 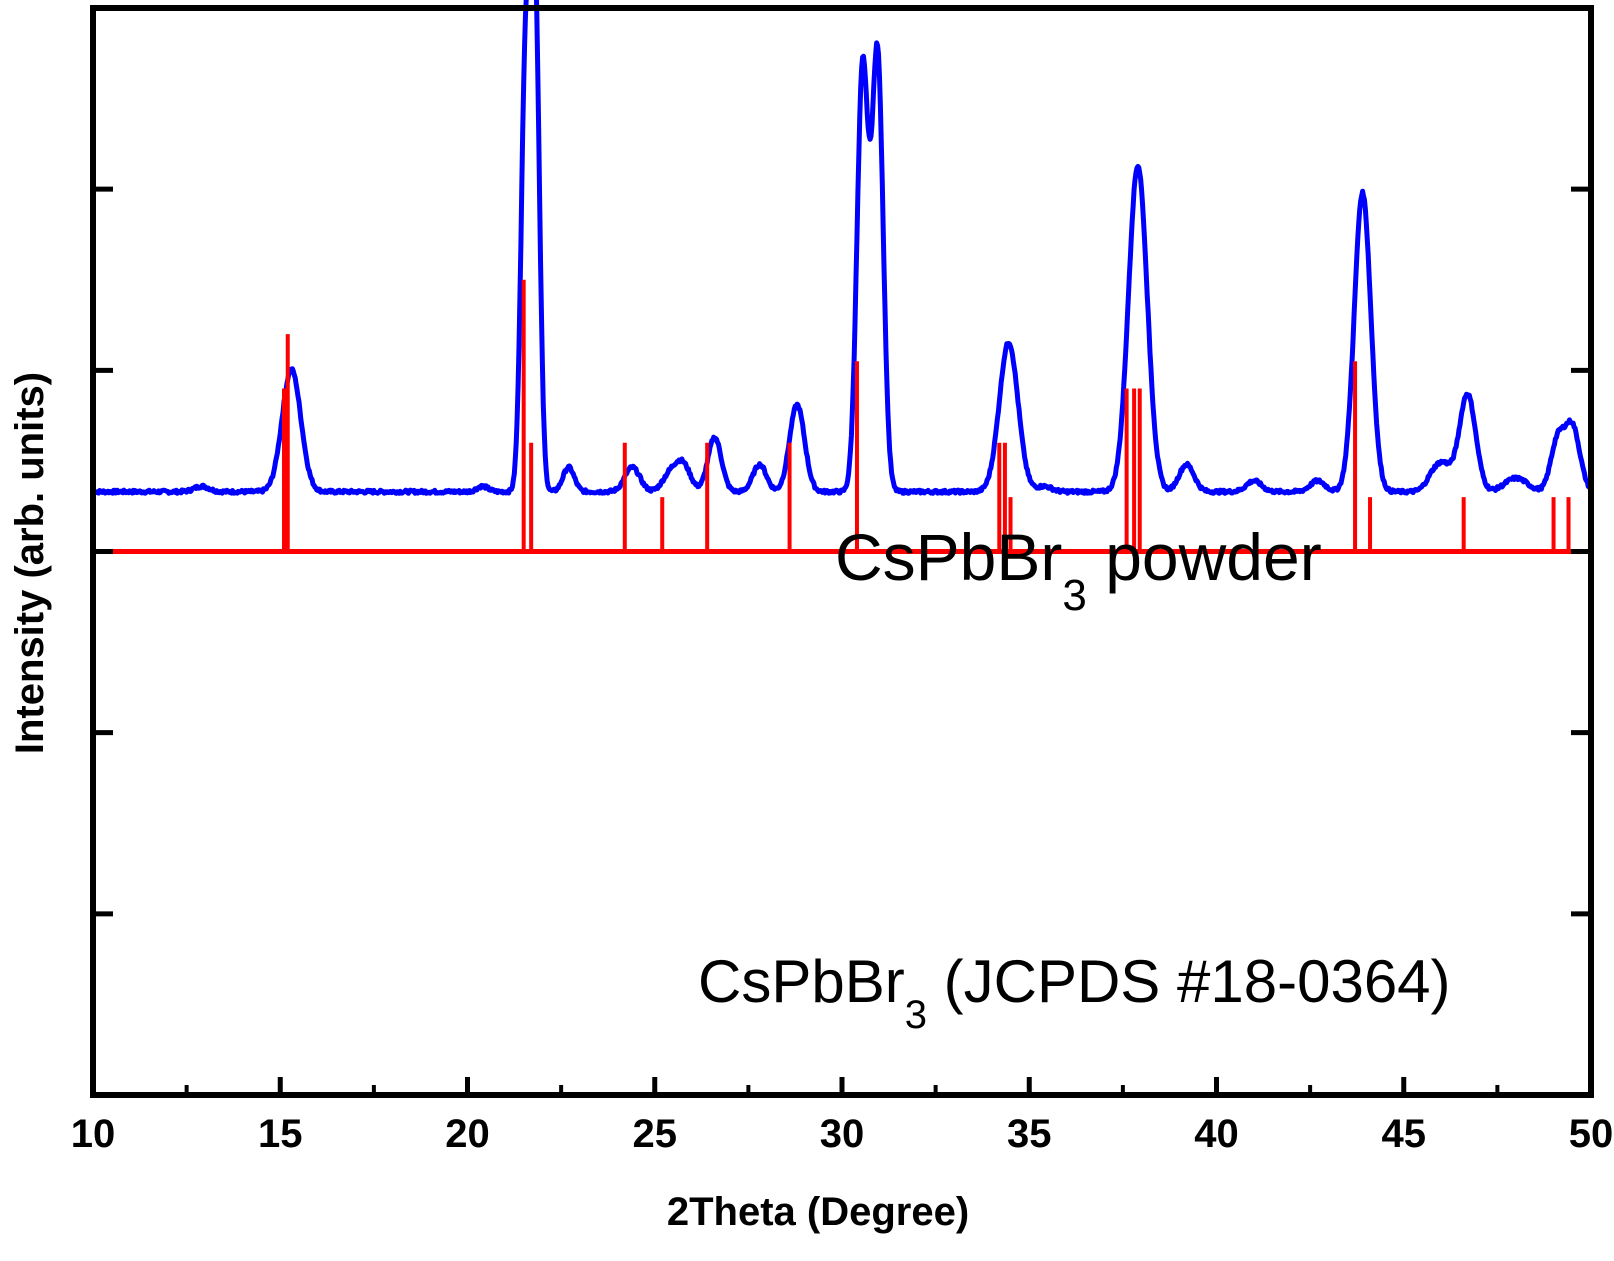 I want to click on y-axis-title: Intensity (arb. units), so click(x=30, y=563).